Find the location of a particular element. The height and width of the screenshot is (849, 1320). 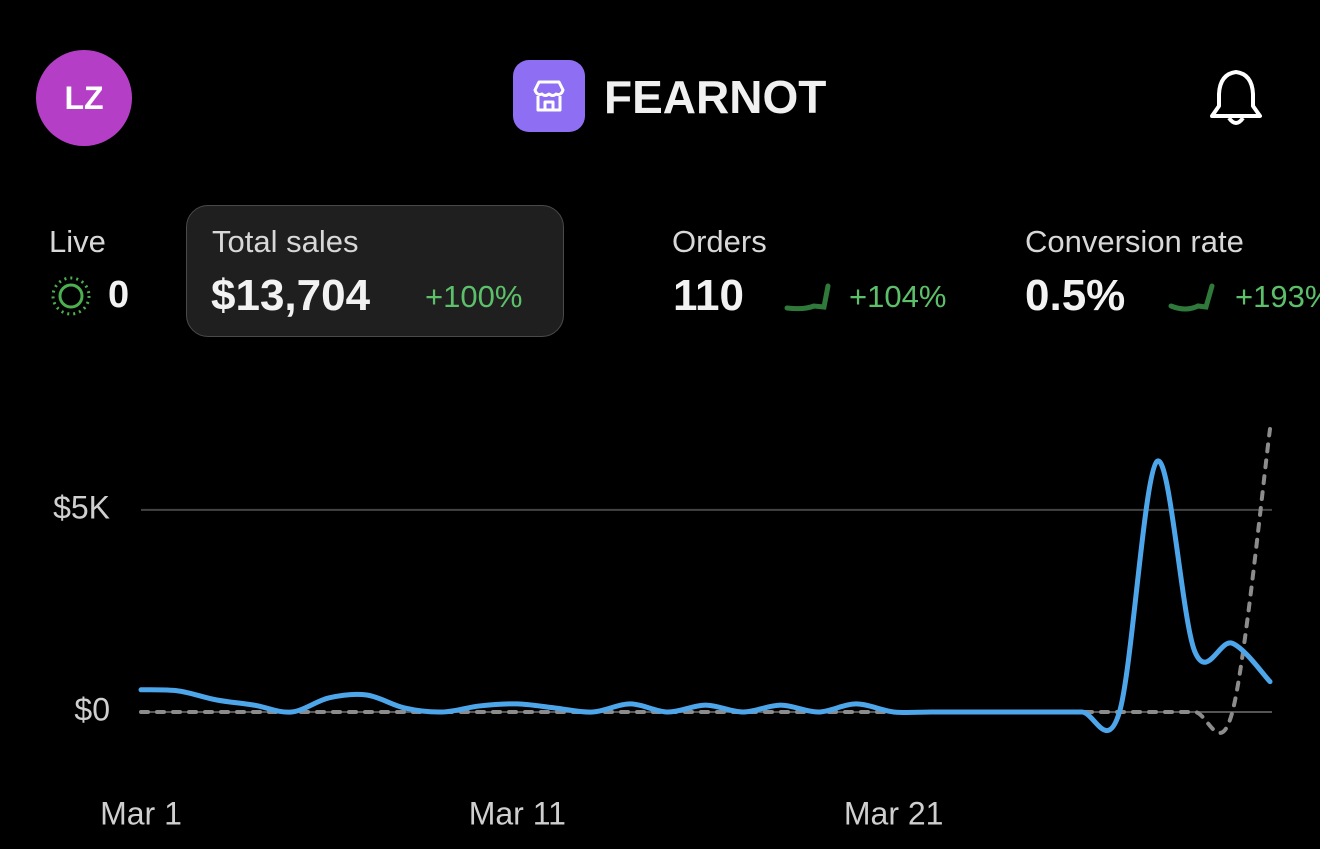

metric-value: 110 is located at coordinates (708, 295).